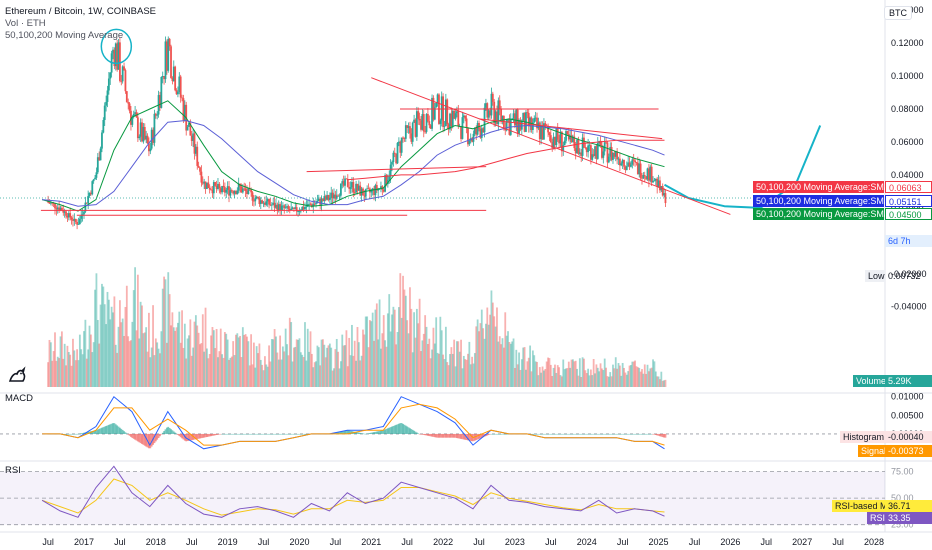  Describe the element at coordinates (898, 13) in the screenshot. I see `currency-button: BTC` at that location.